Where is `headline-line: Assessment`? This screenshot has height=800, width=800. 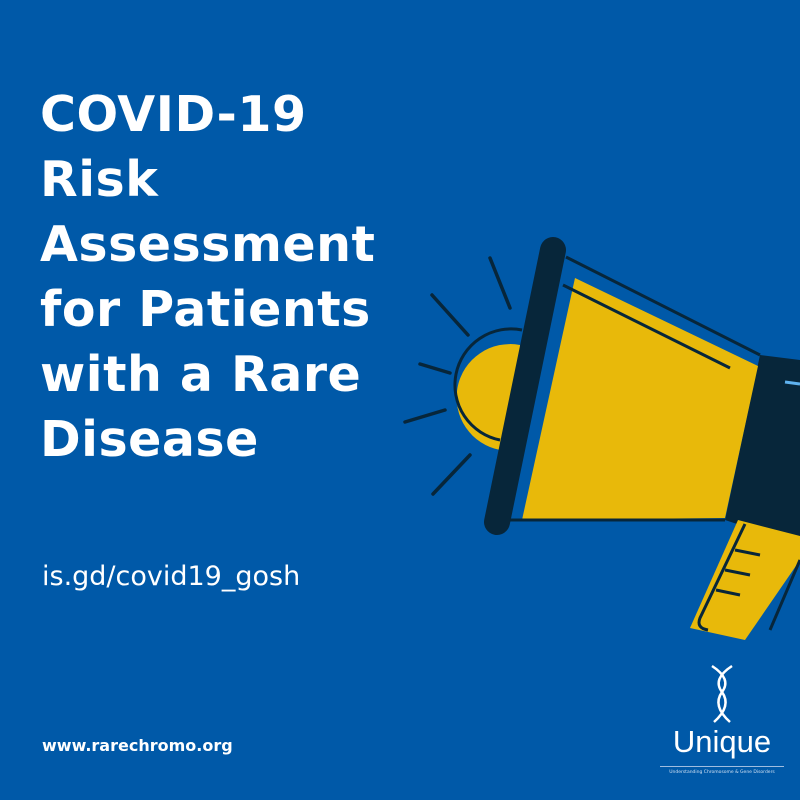 headline-line: Assessment is located at coordinates (208, 244).